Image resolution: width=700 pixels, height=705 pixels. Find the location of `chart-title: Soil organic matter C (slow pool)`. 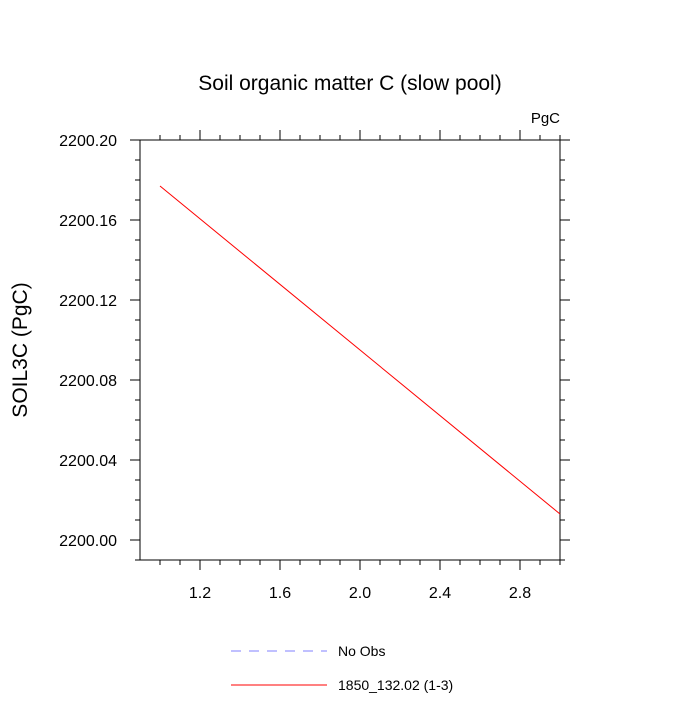

chart-title: Soil organic matter C (slow pool) is located at coordinates (349, 83).